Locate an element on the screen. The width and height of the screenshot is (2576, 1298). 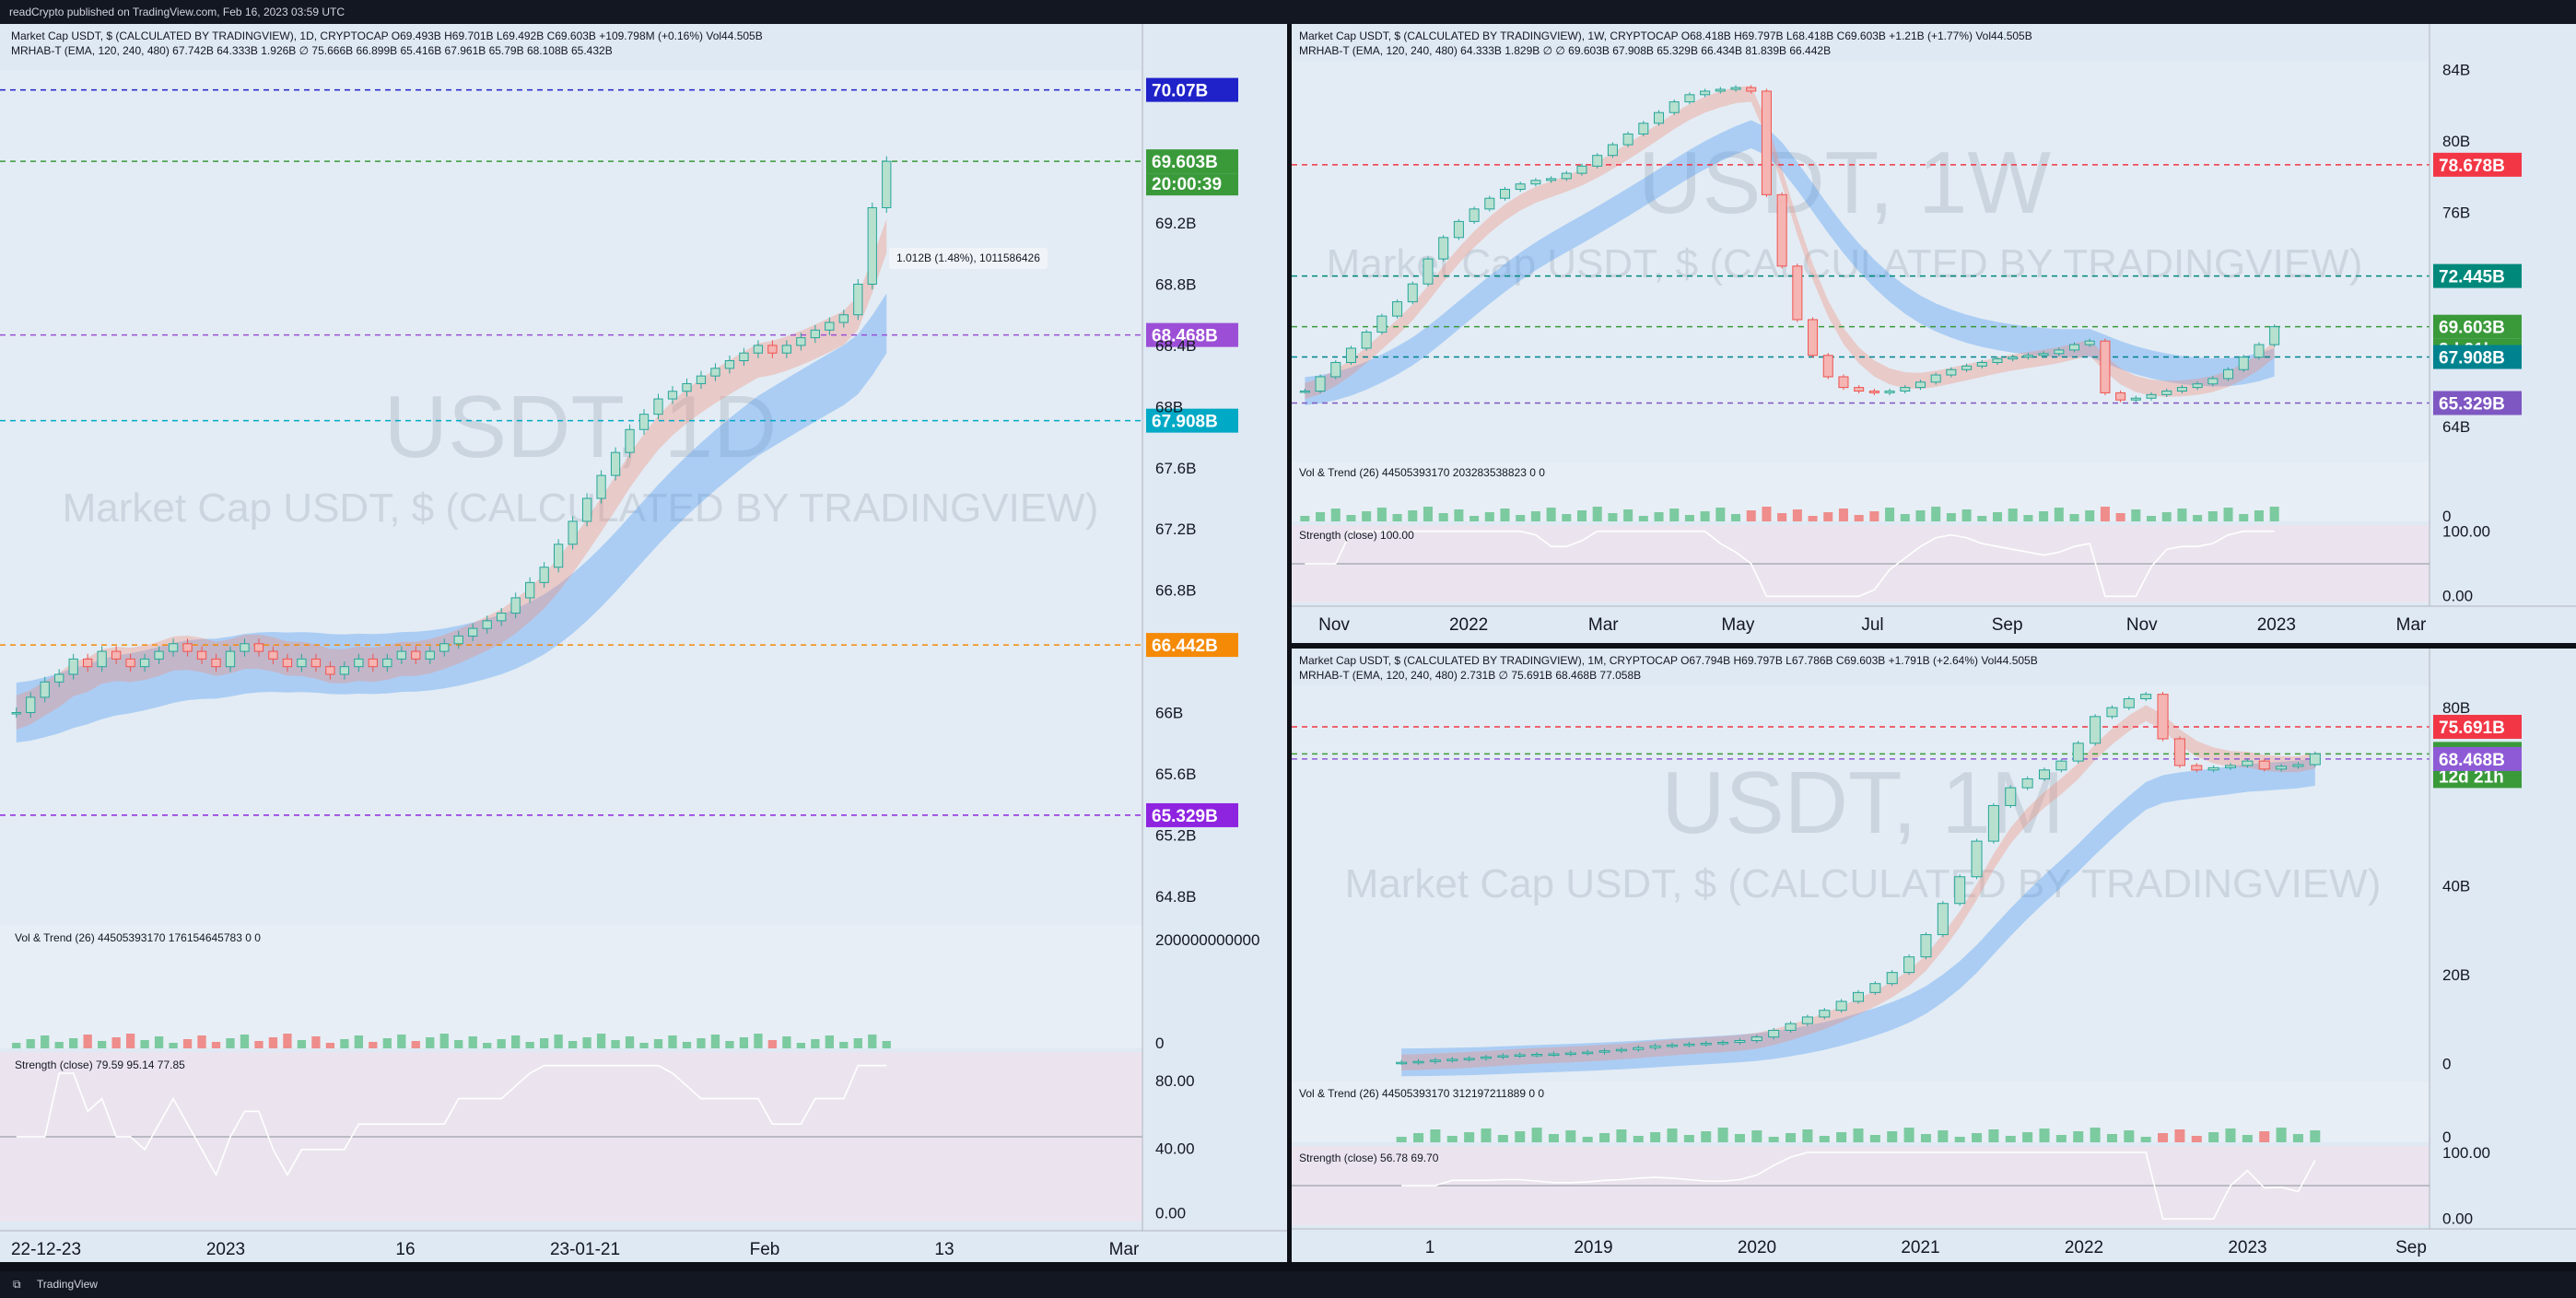
countdown-label-1: 12d 21h is located at coordinates (2471, 777).